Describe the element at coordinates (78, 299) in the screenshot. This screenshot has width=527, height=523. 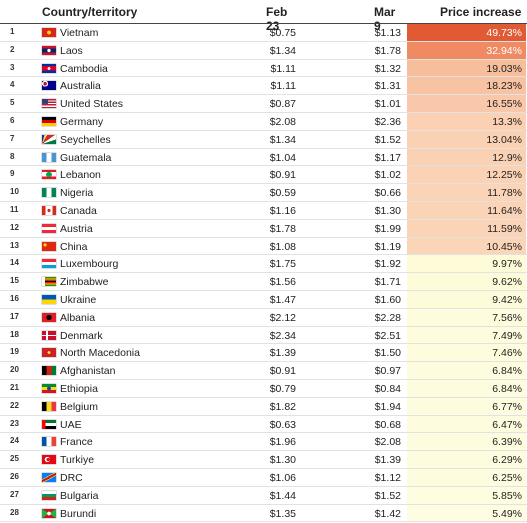
I see `country-name: Ukraine` at that location.